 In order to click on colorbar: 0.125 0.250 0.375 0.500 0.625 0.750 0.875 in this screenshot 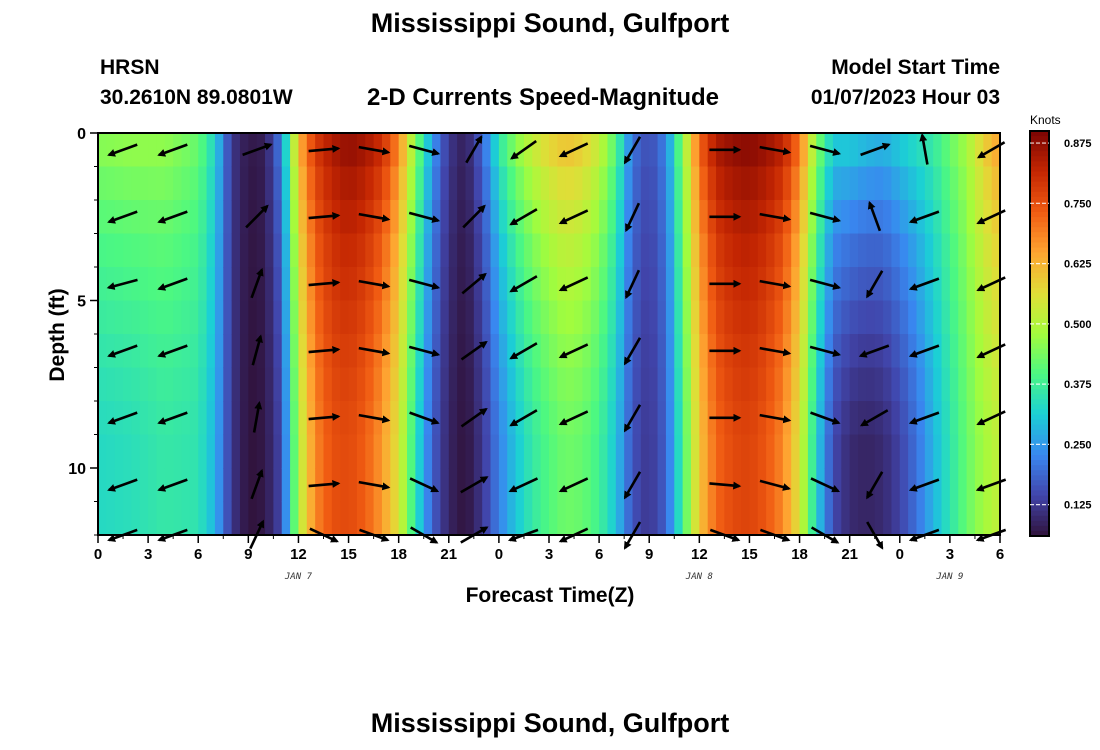, I will do `click(1060, 333)`.